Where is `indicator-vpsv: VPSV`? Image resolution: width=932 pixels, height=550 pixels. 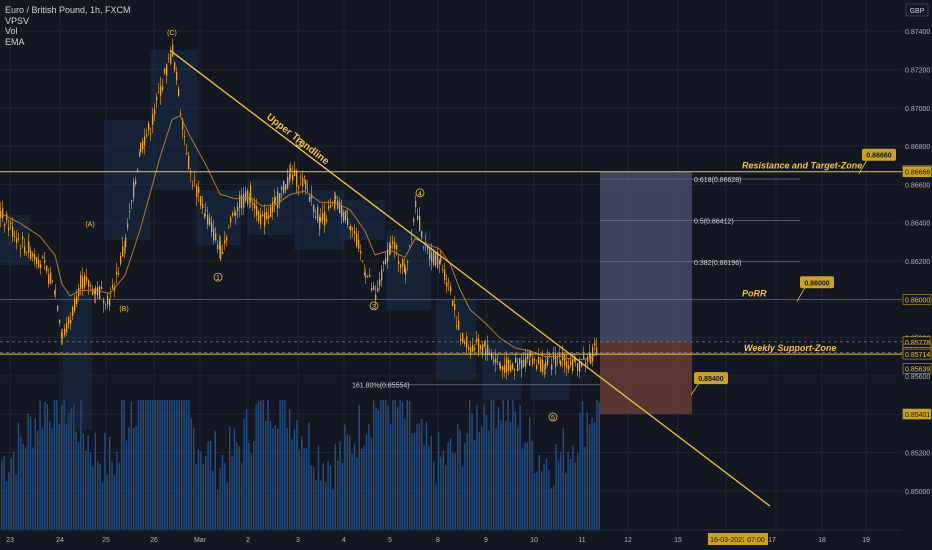 indicator-vpsv: VPSV is located at coordinates (17, 20).